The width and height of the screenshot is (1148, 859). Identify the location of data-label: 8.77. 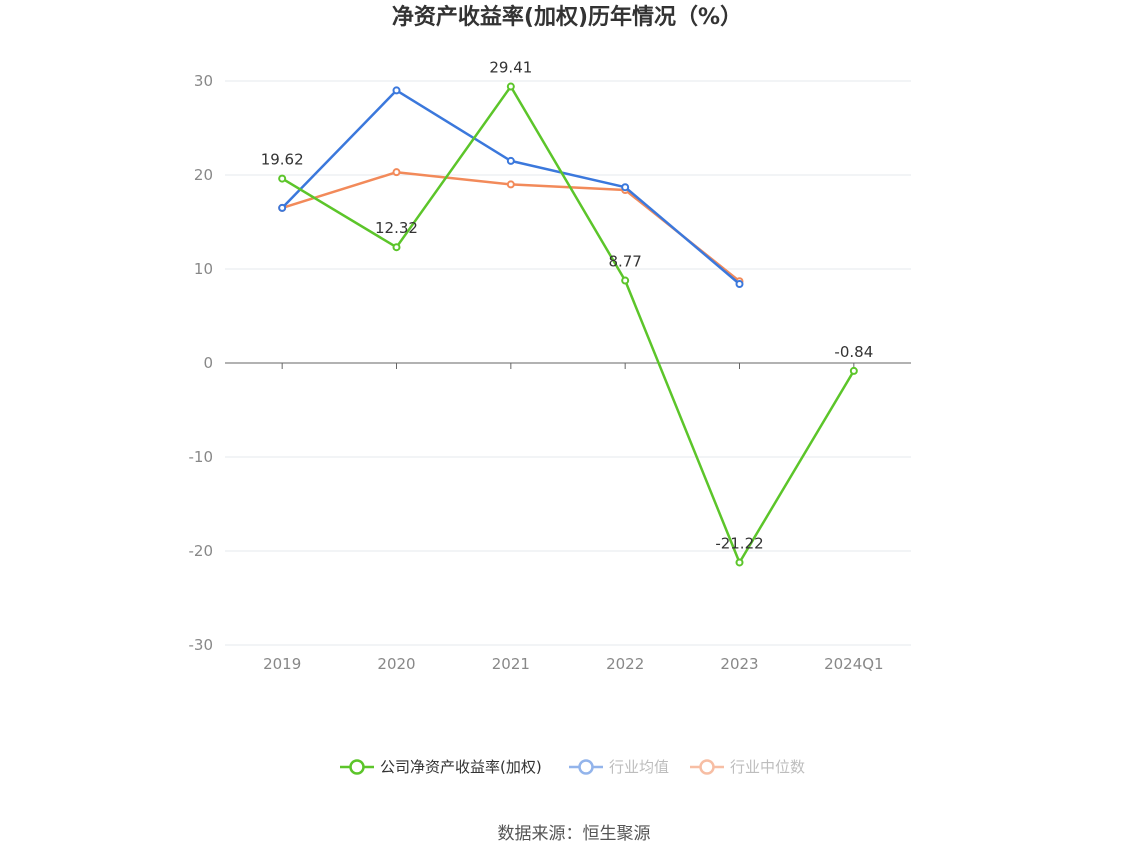
(624, 262).